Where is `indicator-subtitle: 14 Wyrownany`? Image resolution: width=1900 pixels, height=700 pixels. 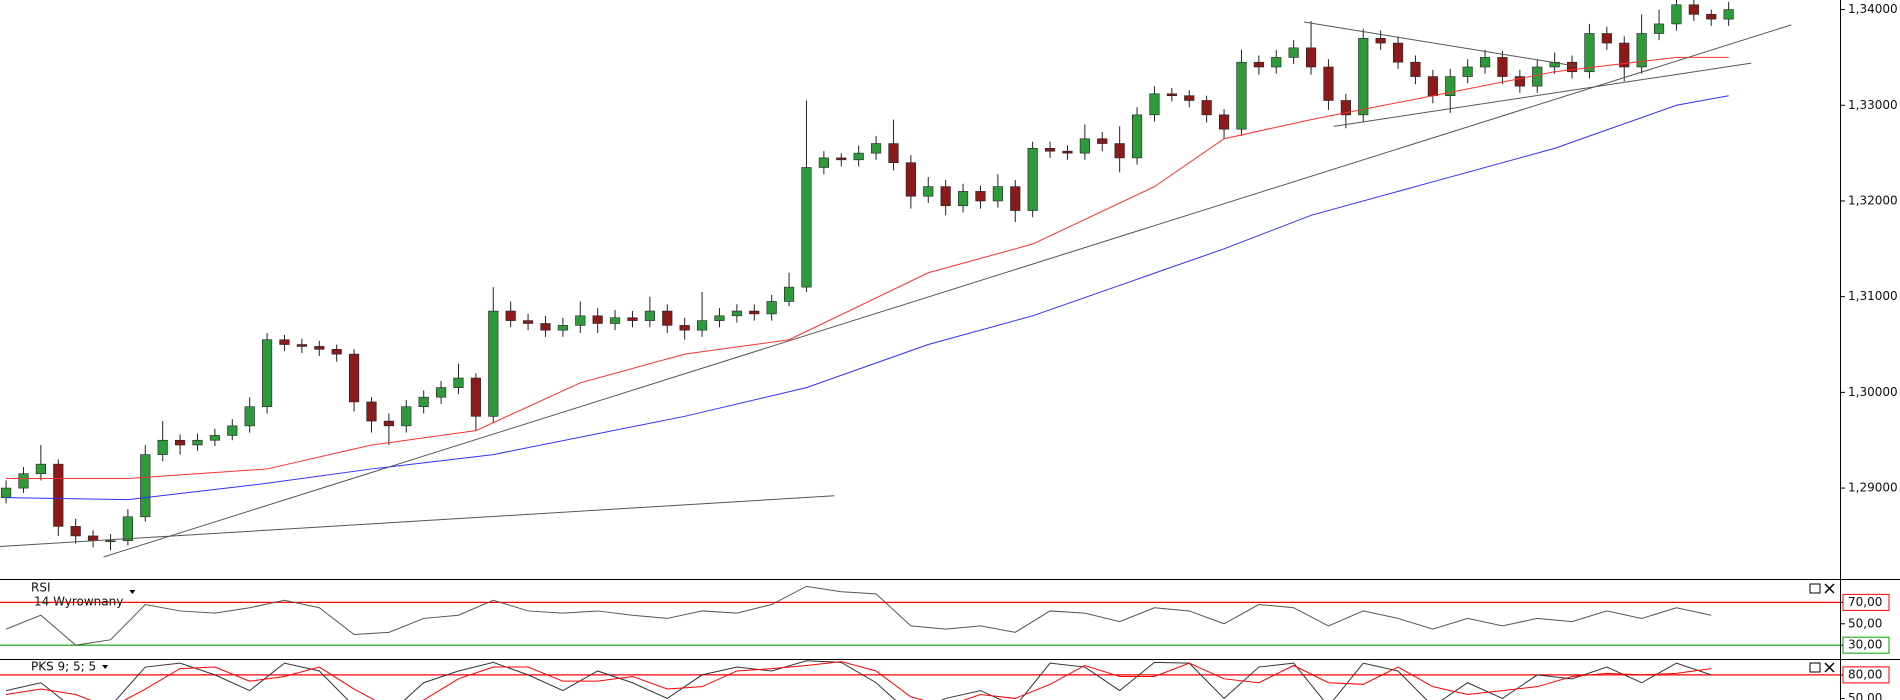 indicator-subtitle: 14 Wyrownany is located at coordinates (78, 602).